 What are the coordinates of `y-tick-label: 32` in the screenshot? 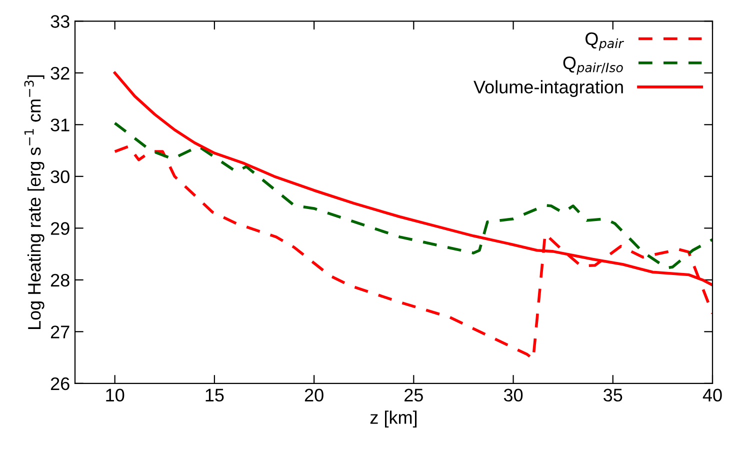 It's located at (60, 73).